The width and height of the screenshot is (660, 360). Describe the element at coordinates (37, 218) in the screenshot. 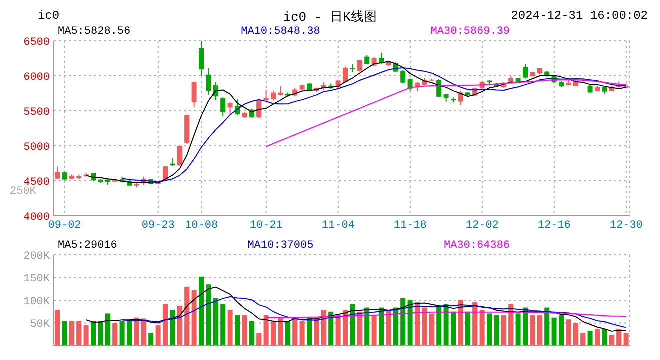

I see `y-tick-label: 4000` at that location.